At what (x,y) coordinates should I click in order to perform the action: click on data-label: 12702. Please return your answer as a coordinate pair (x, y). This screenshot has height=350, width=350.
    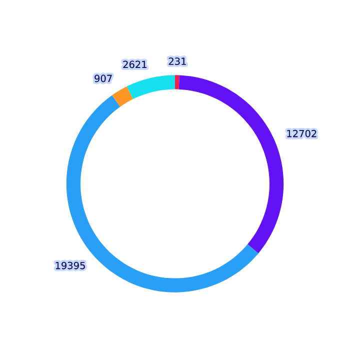
    Looking at the image, I should click on (301, 134).